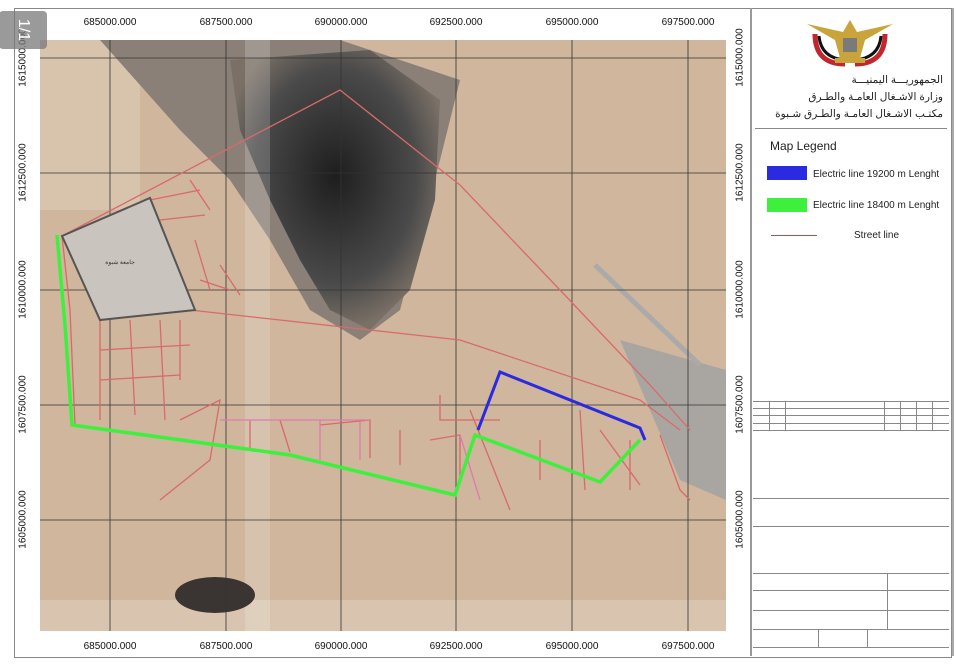 The image size is (960, 664). I want to click on town, so click(673, 420).